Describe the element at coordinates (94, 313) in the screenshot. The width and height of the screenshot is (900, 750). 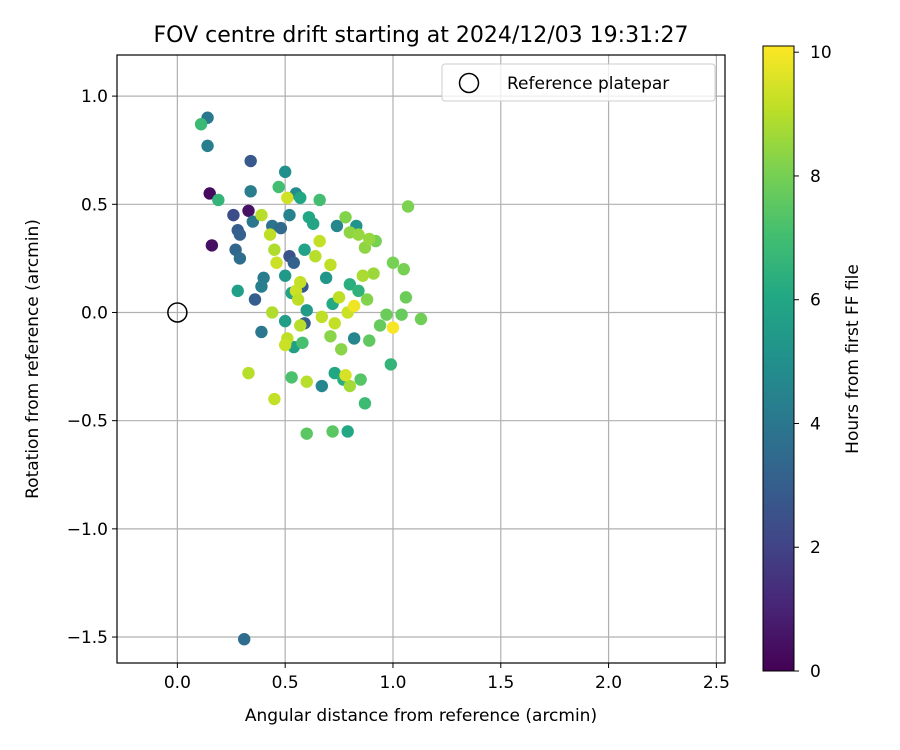
I see `y-tick-label: 0.0` at that location.